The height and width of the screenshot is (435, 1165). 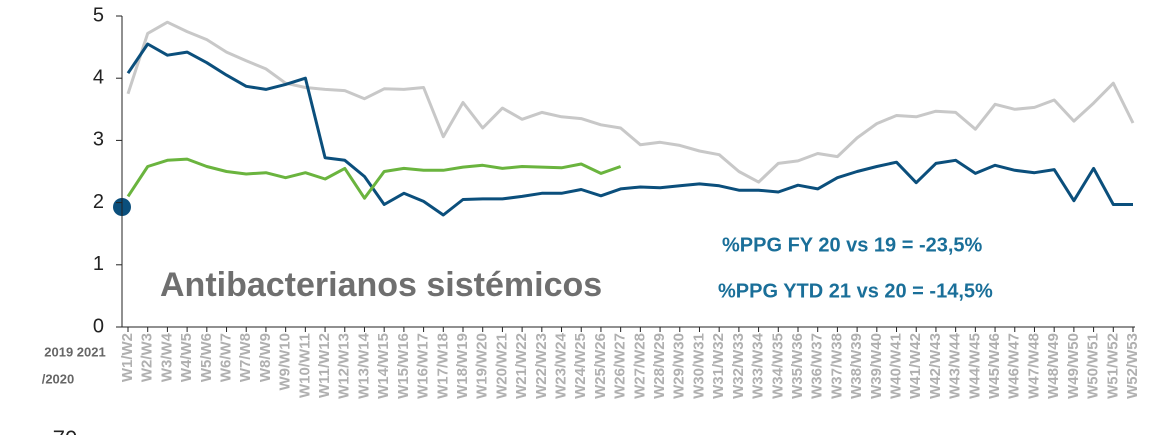 I want to click on x-tick-label: W38/W39, so click(x=856, y=366).